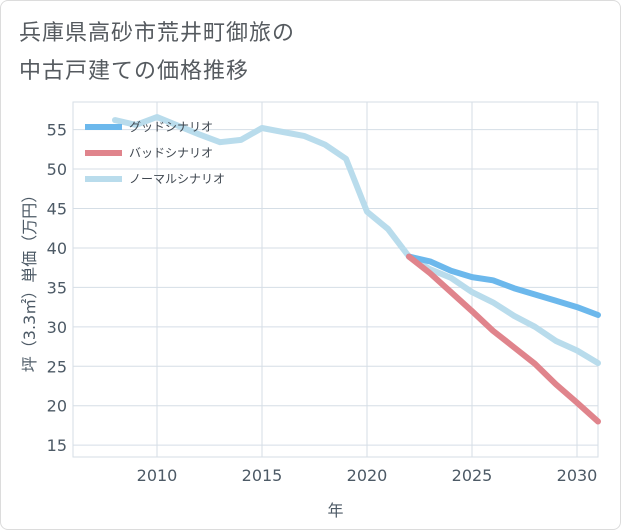  Describe the element at coordinates (57, 287) in the screenshot. I see `y-tick-label: 35` at that location.